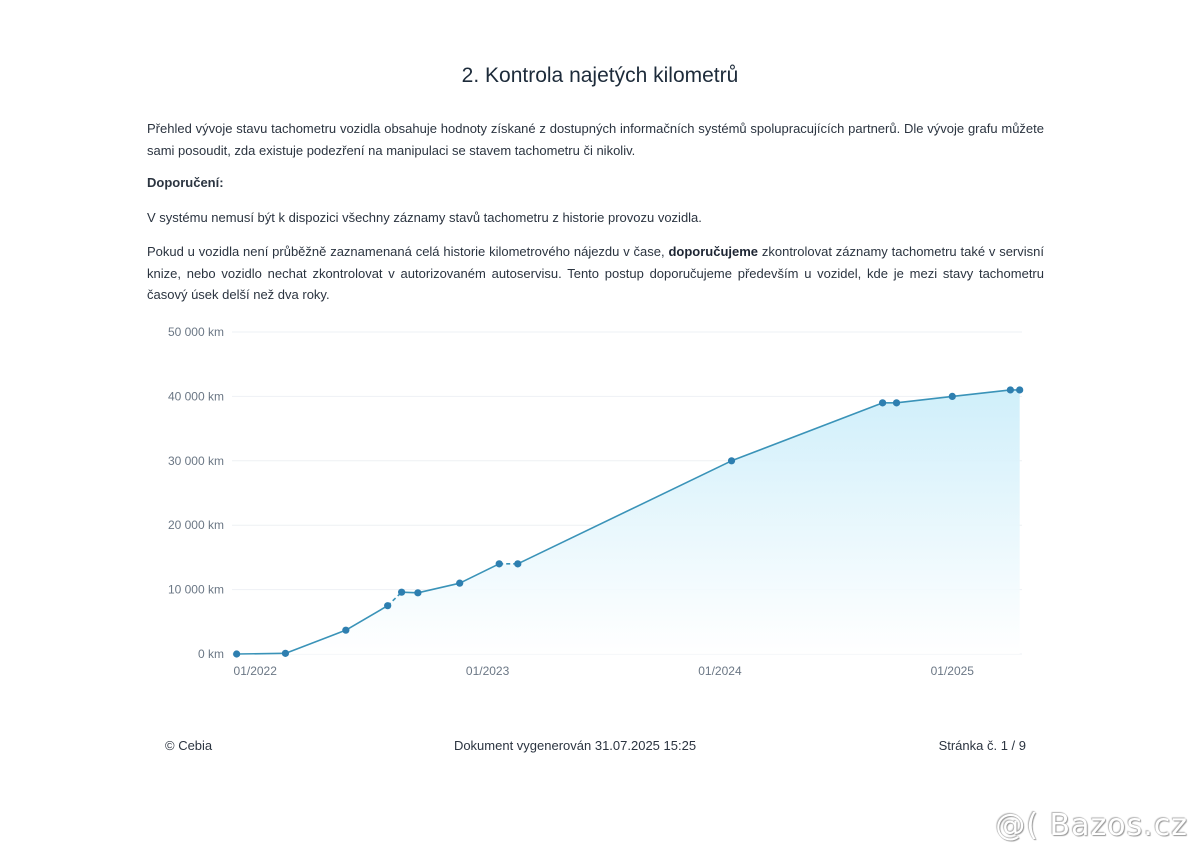  Describe the element at coordinates (196, 525) in the screenshot. I see `y-tick-label: 20 000 km` at that location.